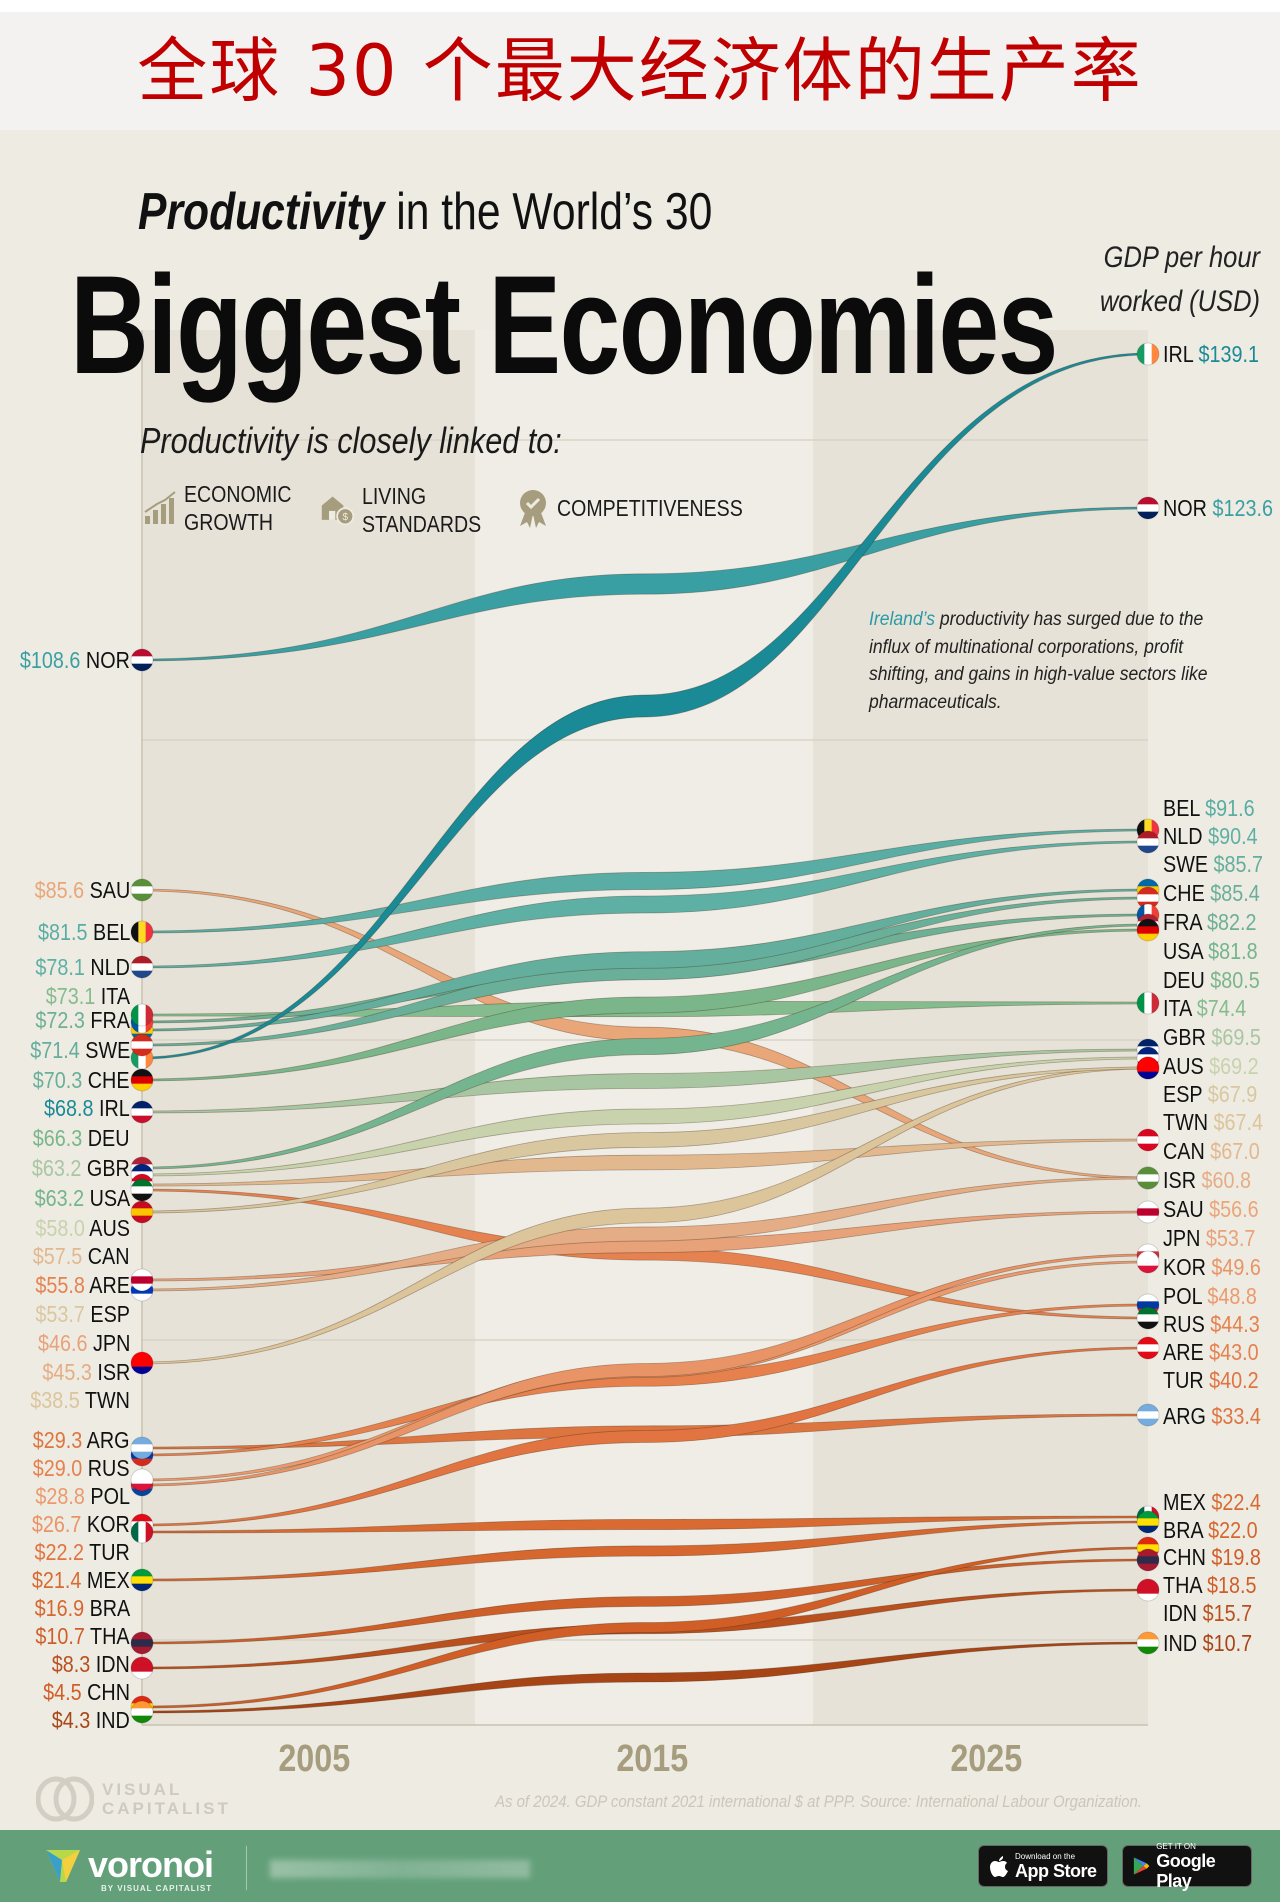 Image resolution: width=1280 pixels, height=1902 pixels. What do you see at coordinates (59, 1552) in the screenshot?
I see `start-value: $22.2` at bounding box center [59, 1552].